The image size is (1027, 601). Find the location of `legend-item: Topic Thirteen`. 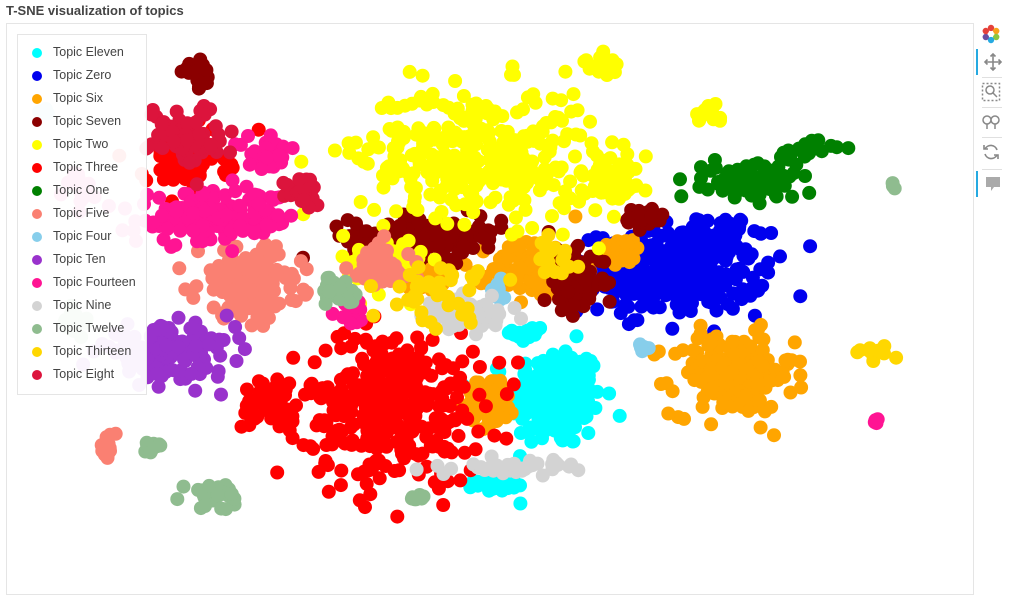

legend-item: Topic Thirteen is located at coordinates (82, 352).